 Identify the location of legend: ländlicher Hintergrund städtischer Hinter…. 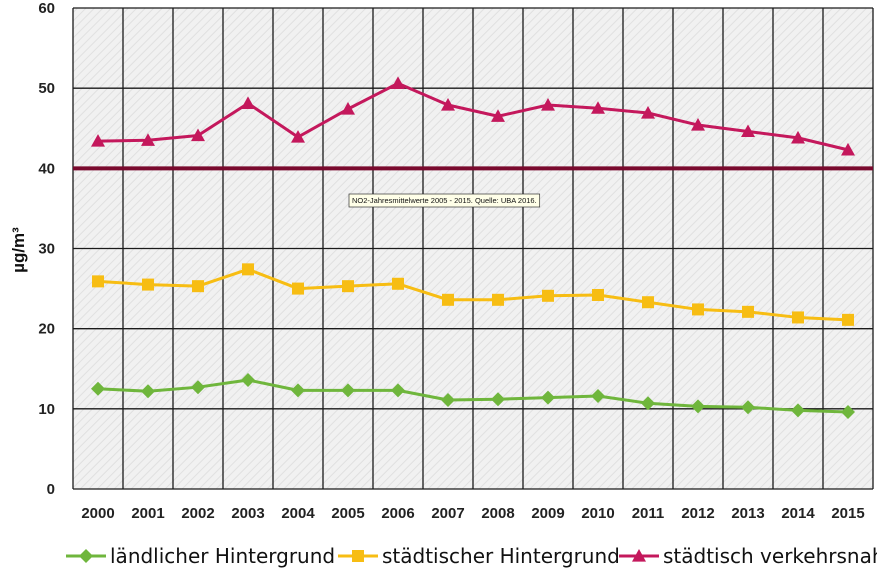
(471, 556).